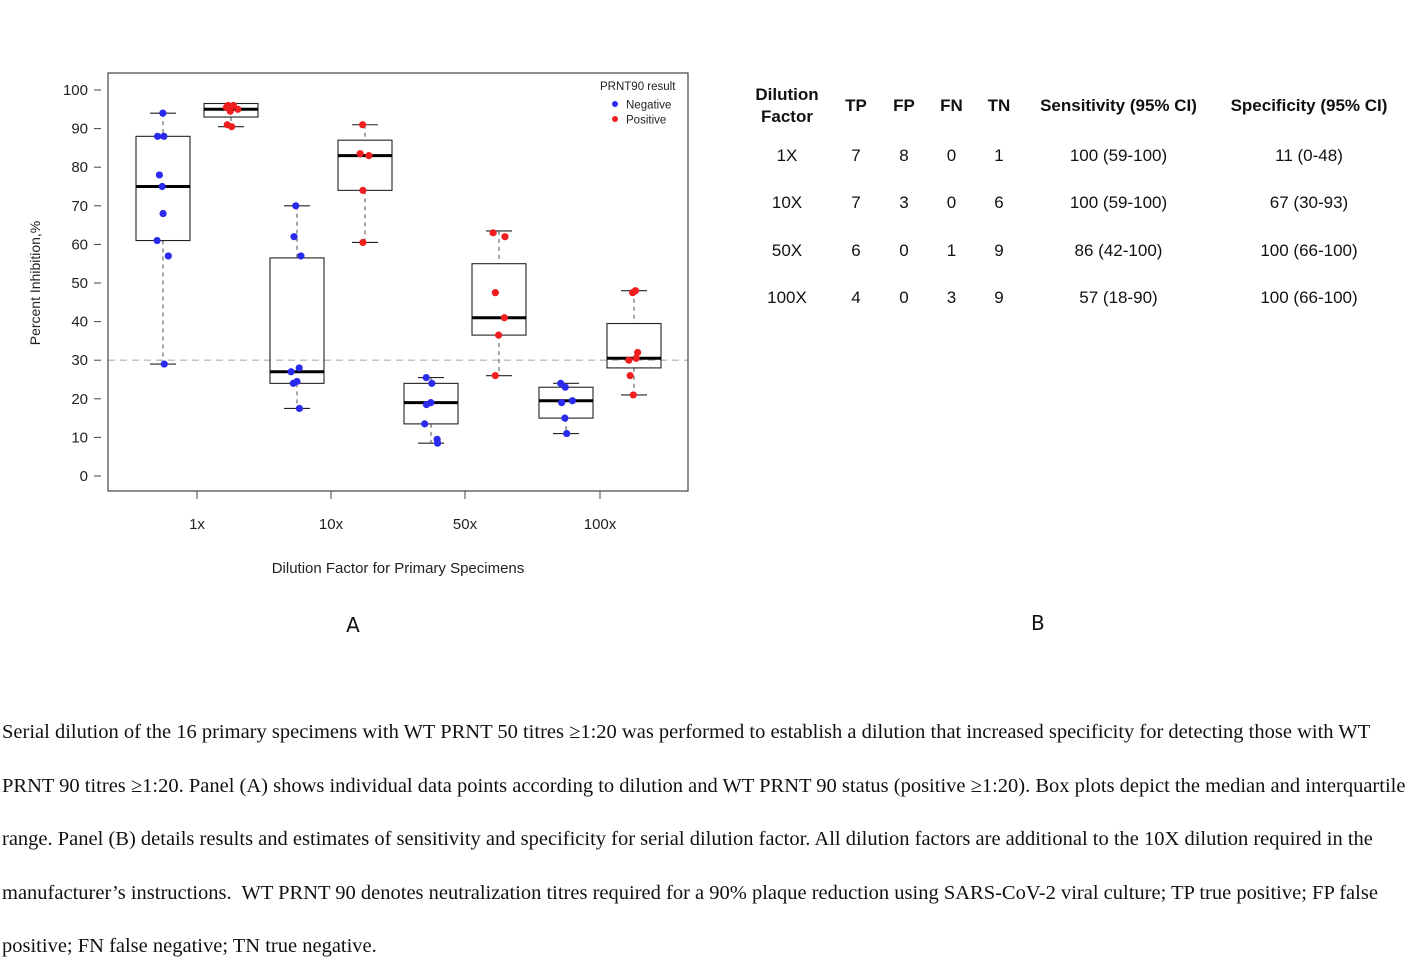  Describe the element at coordinates (1309, 155) in the screenshot. I see `cell-specificity: 11 (0-48)` at that location.